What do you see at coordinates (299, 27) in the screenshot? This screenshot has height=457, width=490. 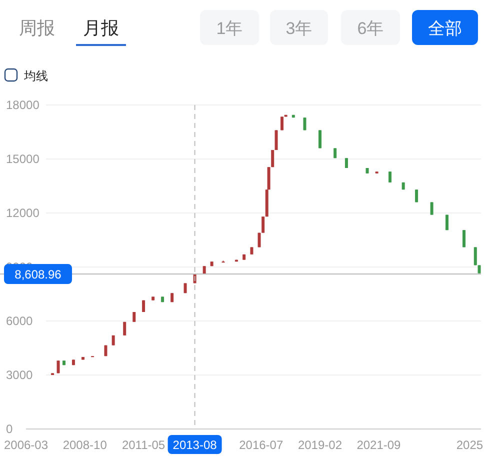 I see `range-button: 3年` at bounding box center [299, 27].